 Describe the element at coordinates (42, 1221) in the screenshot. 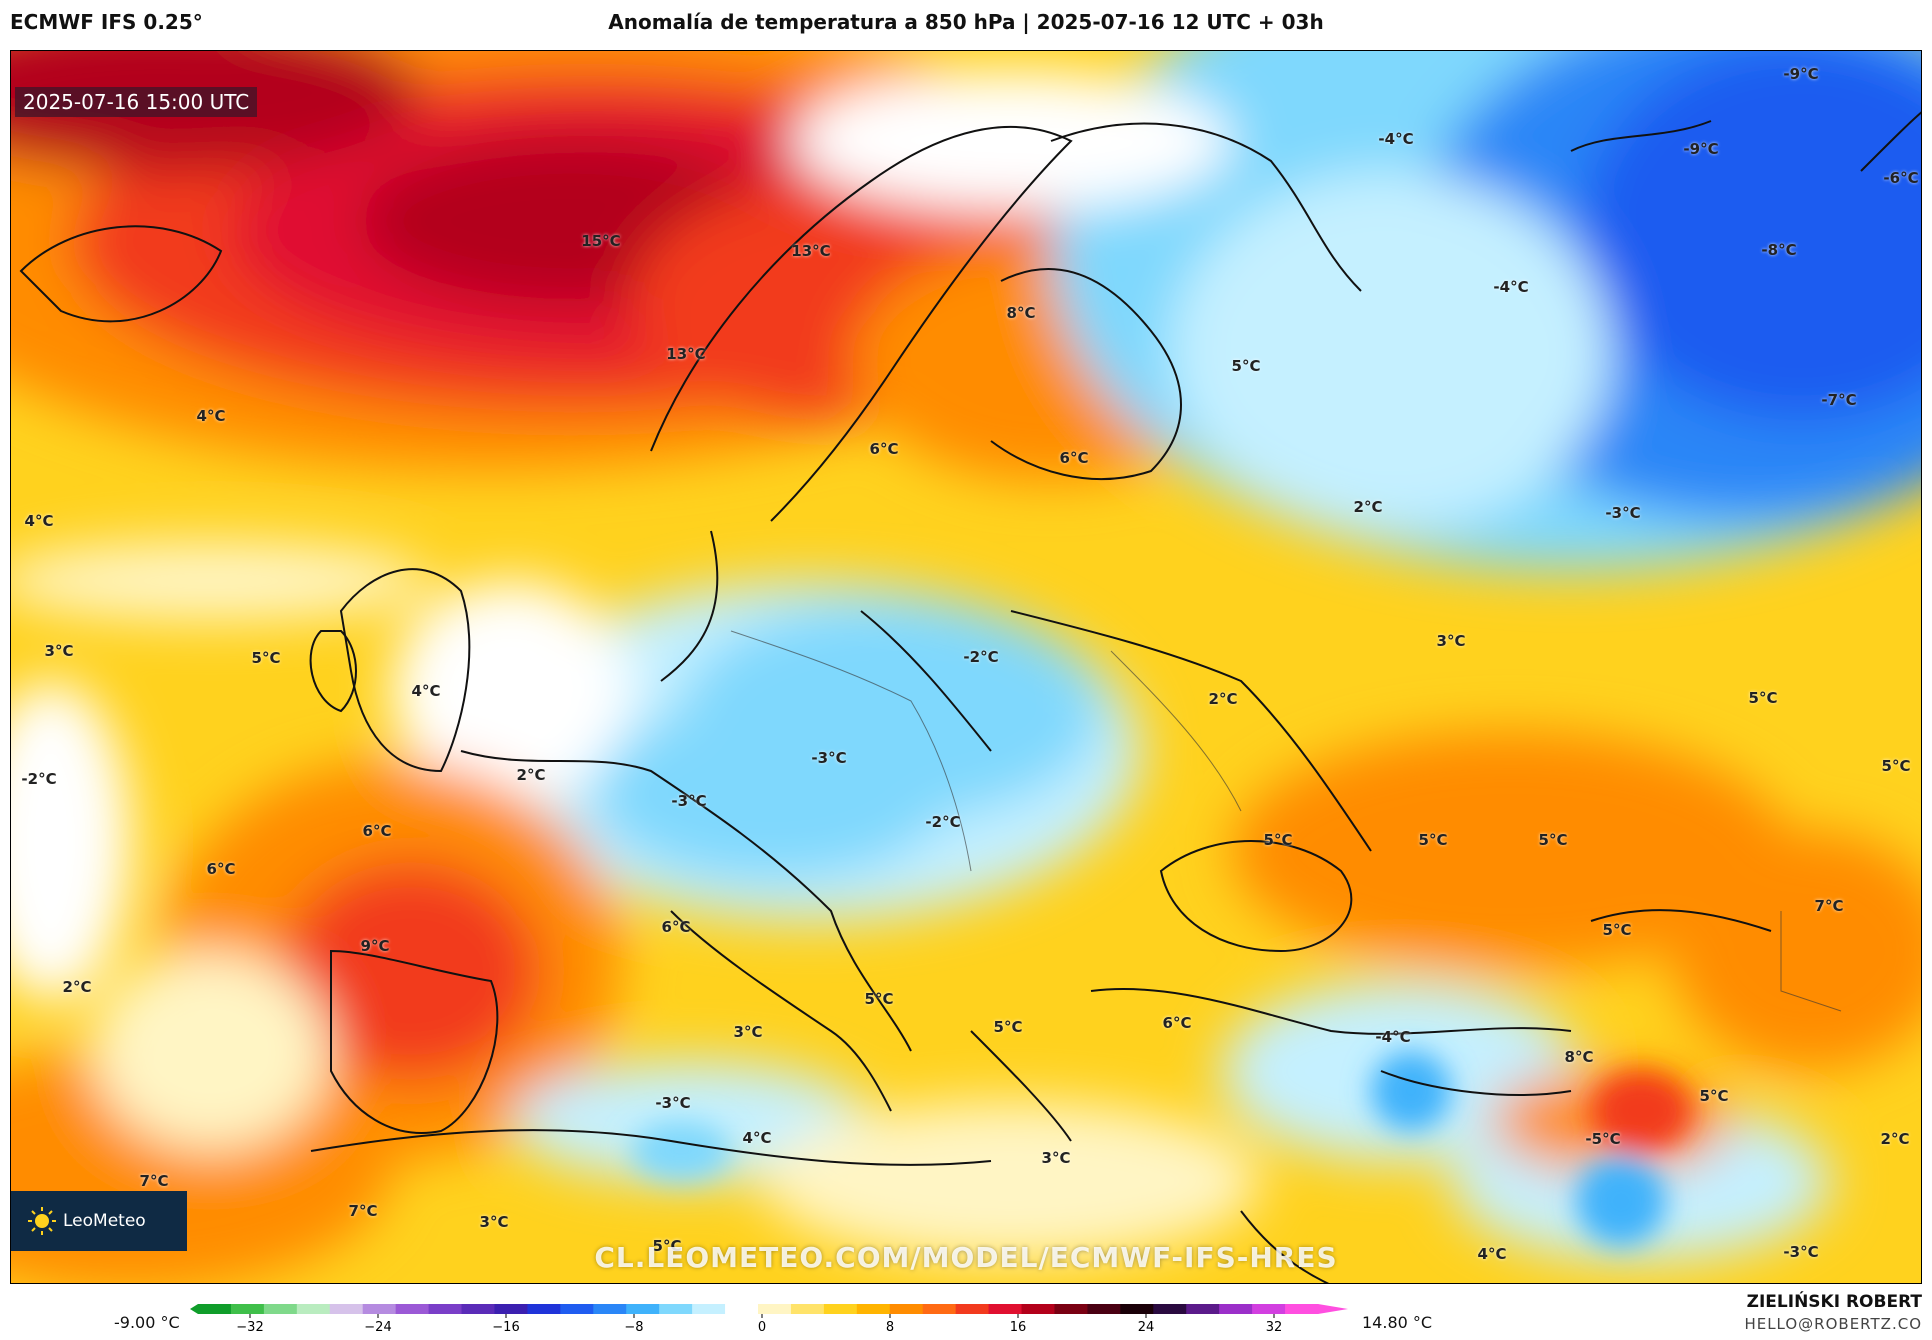

I see `sun-icon` at that location.